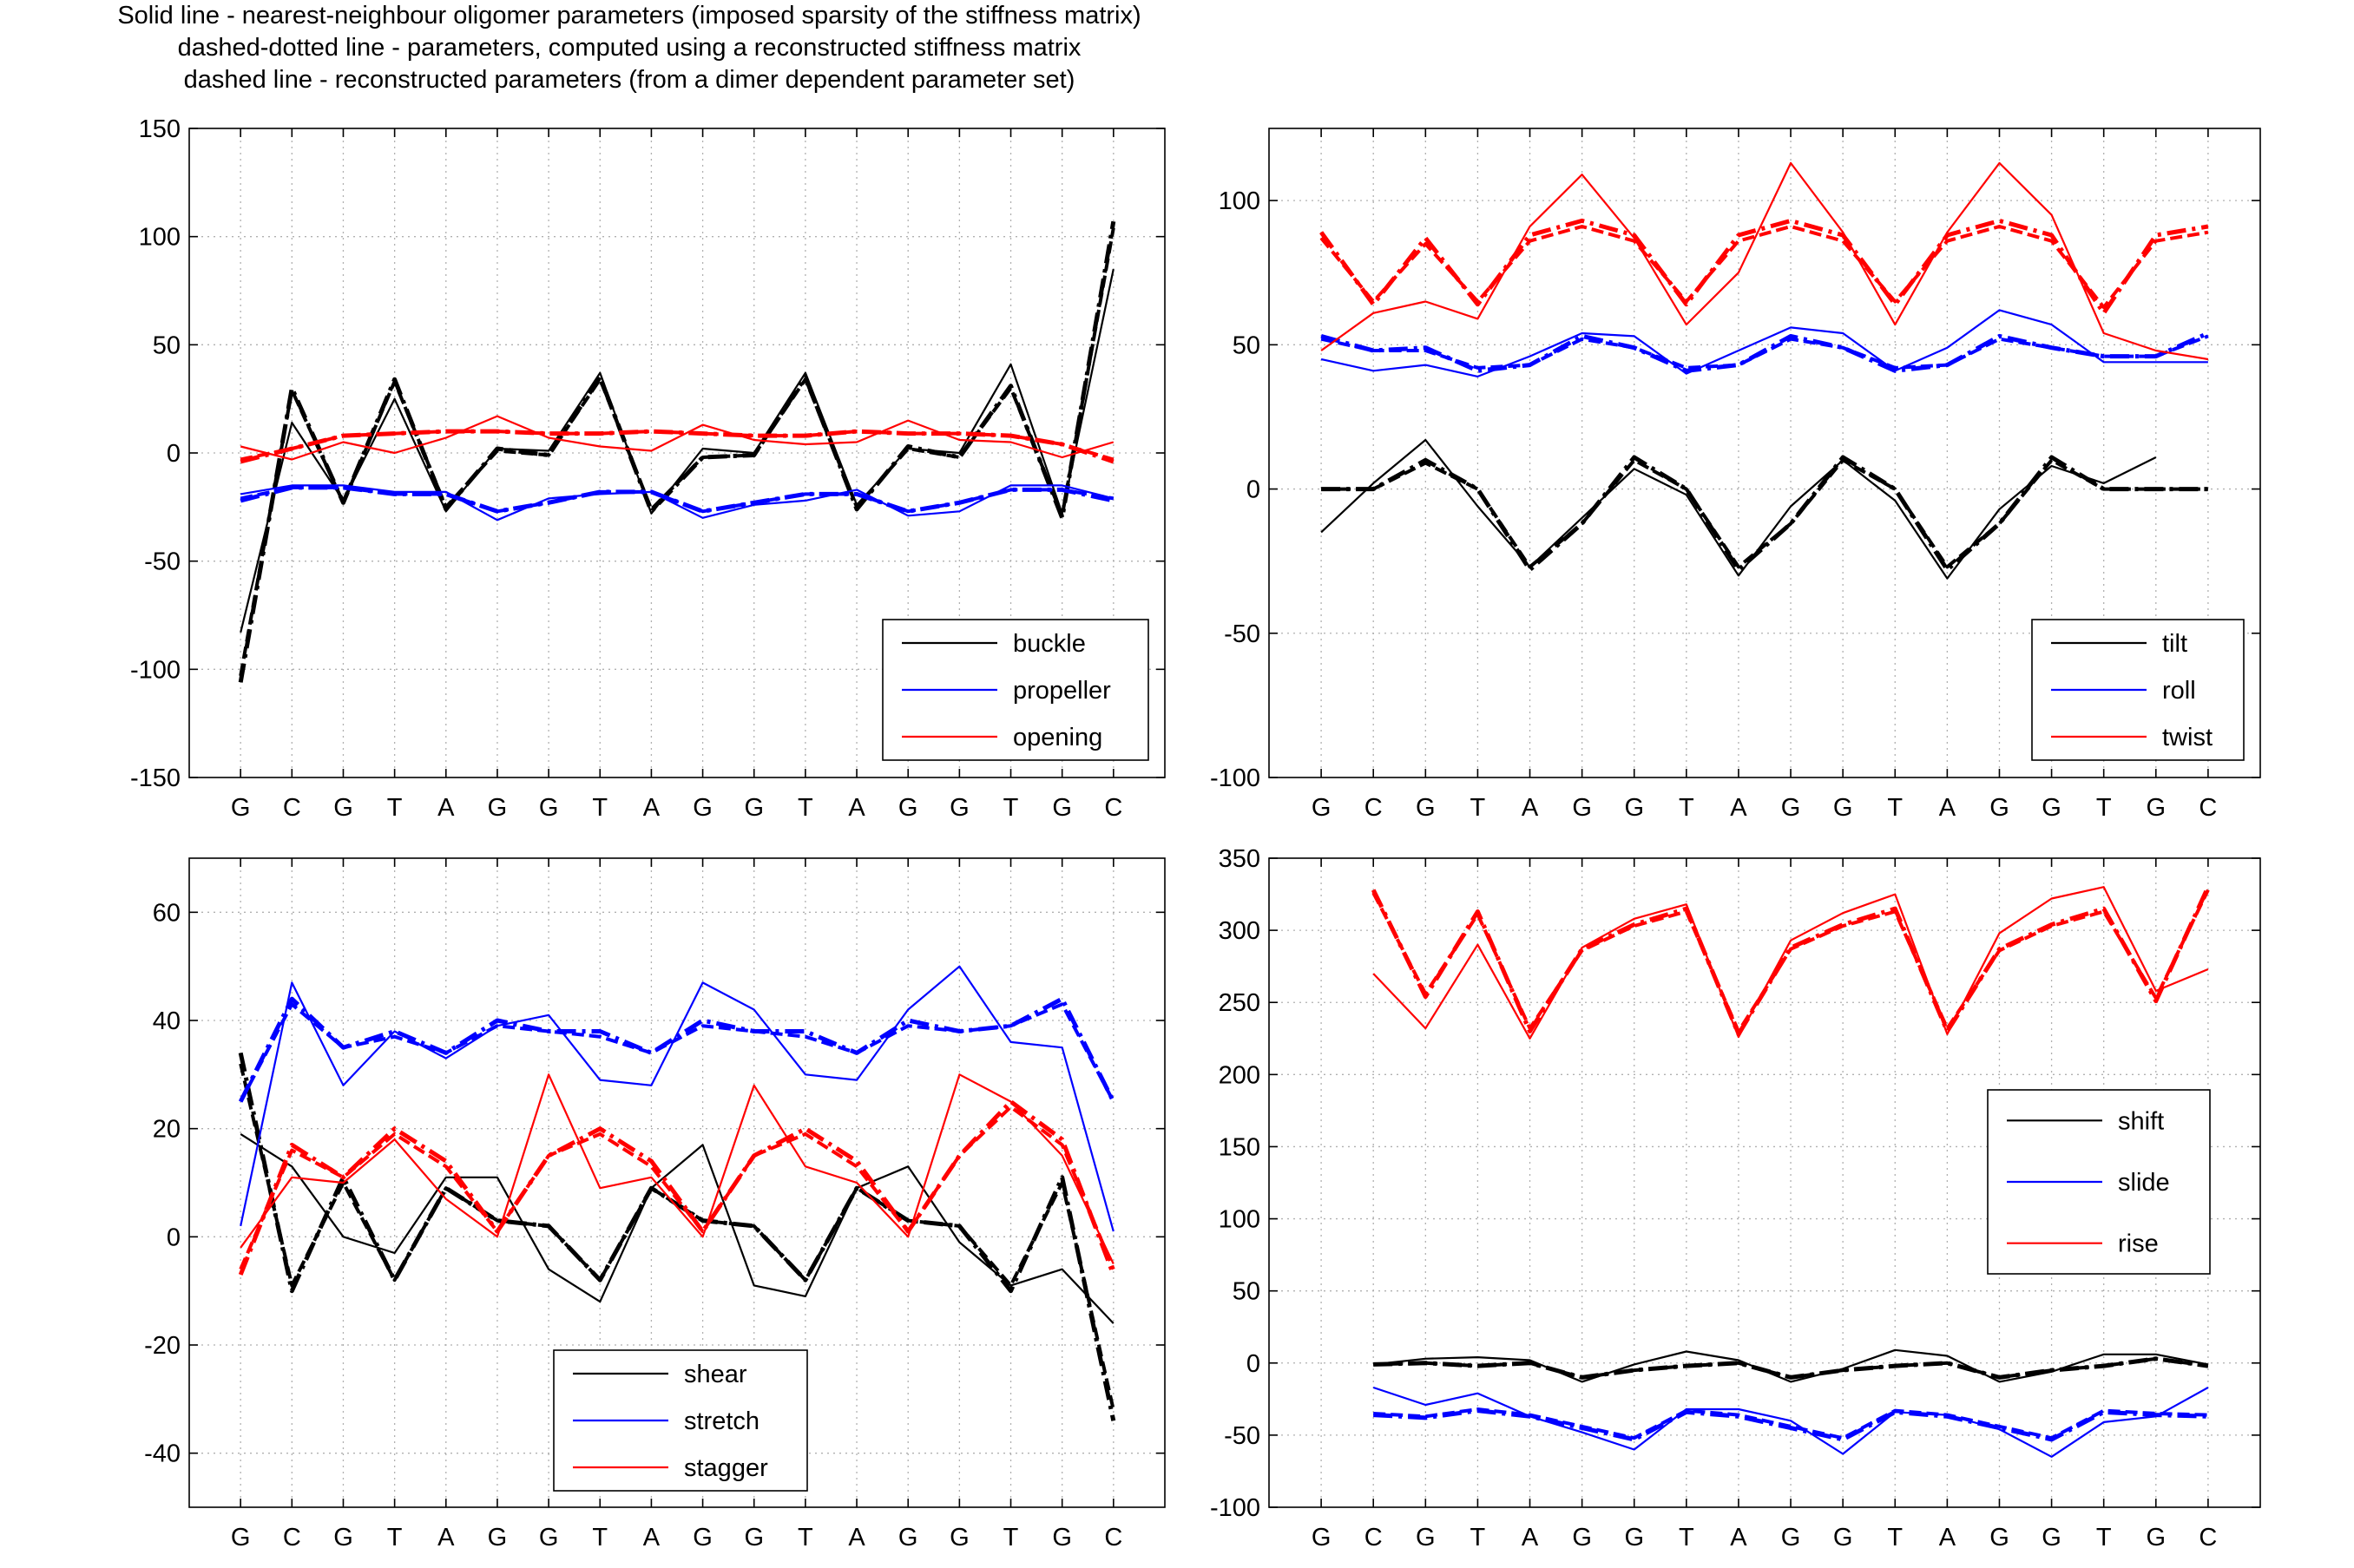 The width and height of the screenshot is (2354, 1568). What do you see at coordinates (1240, 859) in the screenshot?
I see `y-tick-label: 350` at bounding box center [1240, 859].